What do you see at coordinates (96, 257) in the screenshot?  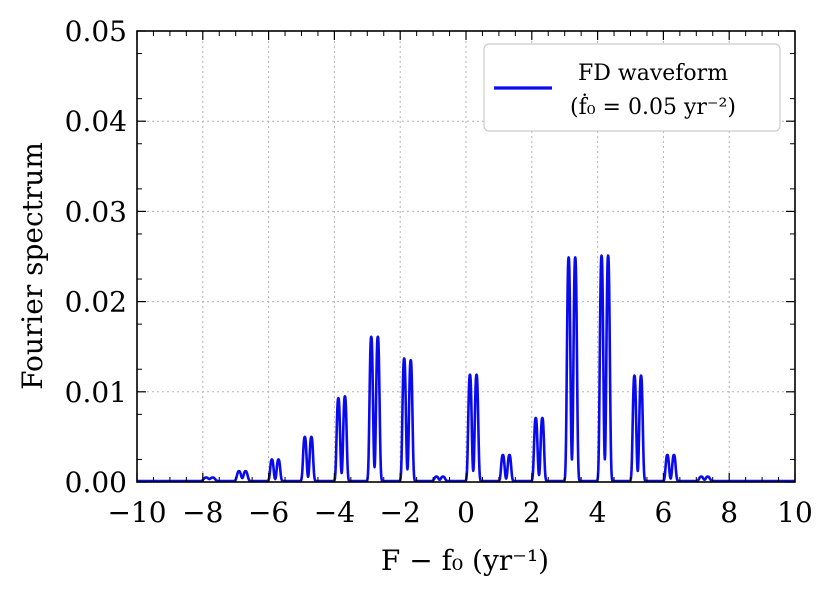 I see `y-tick-labels: 0.00 0.01 0.02 0.03 0.04 0.05` at bounding box center [96, 257].